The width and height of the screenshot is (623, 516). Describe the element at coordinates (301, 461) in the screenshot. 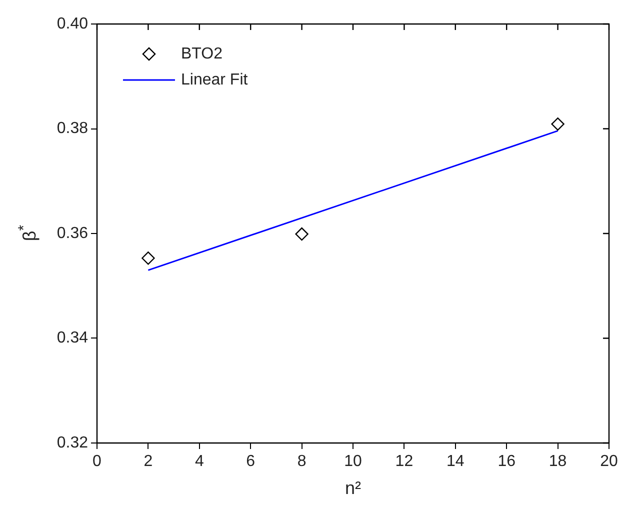

I see `x-tick-label: 8` at that location.